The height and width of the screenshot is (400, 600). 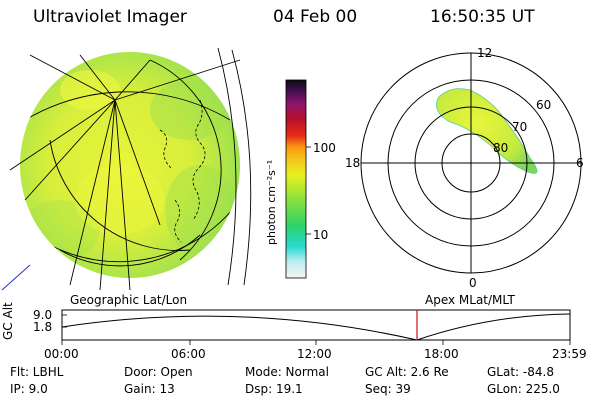 I want to click on status-door: Door: Open, so click(x=158, y=372).